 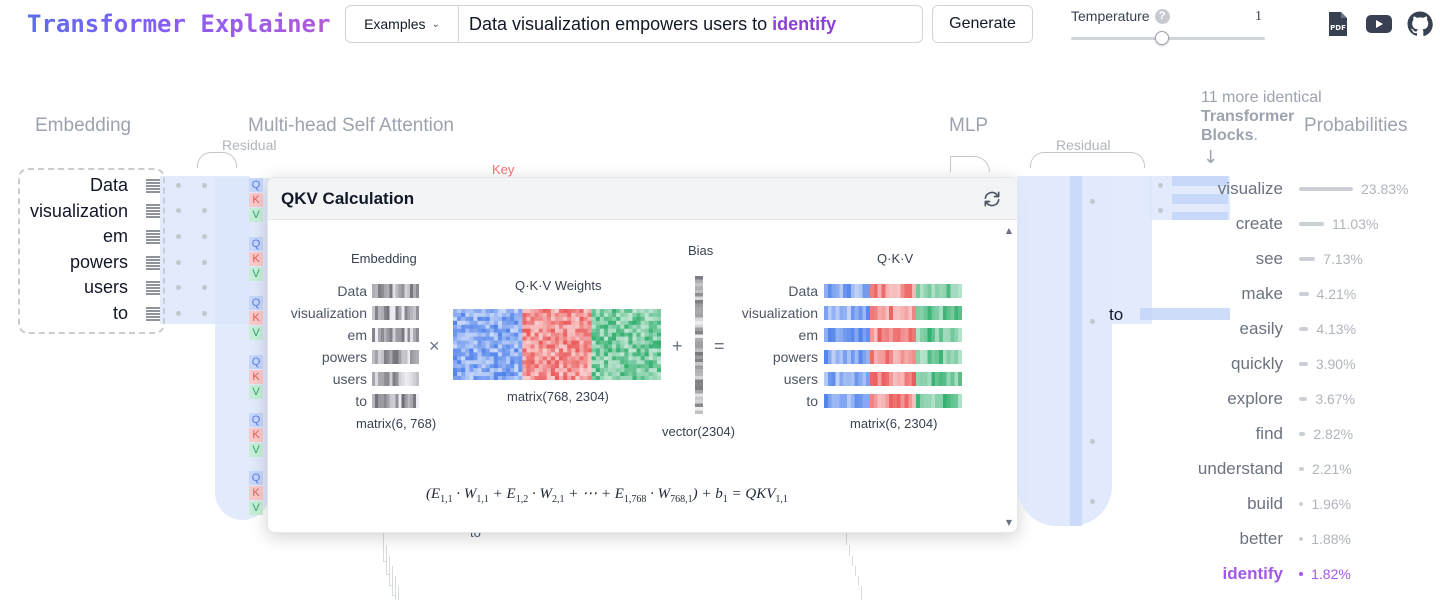 I want to click on examples-dropdown: Examples ⌄, so click(x=402, y=24).